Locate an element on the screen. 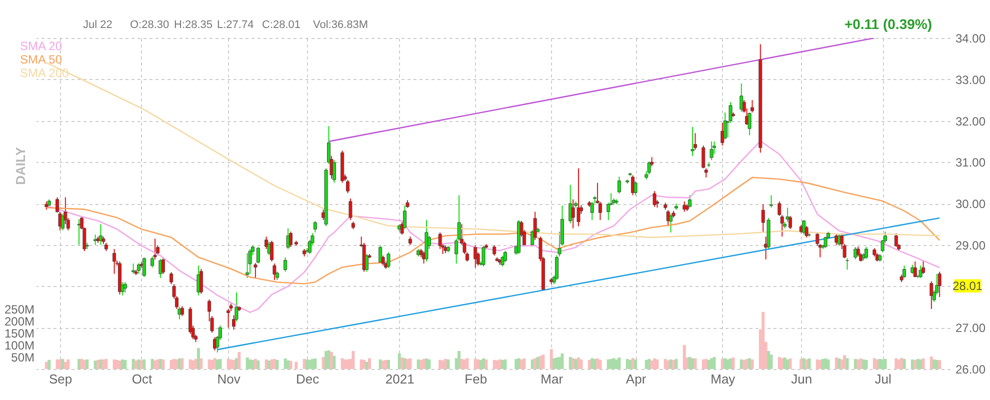 The width and height of the screenshot is (990, 400). y2-tick-label: 150M is located at coordinates (19, 333).